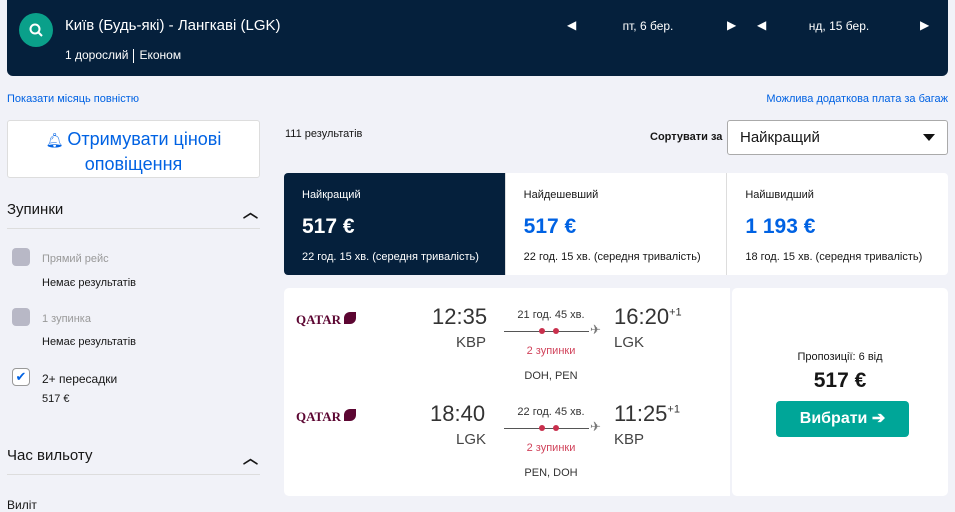 This screenshot has width=955, height=512. I want to click on return-prev-icon: ◀, so click(762, 25).